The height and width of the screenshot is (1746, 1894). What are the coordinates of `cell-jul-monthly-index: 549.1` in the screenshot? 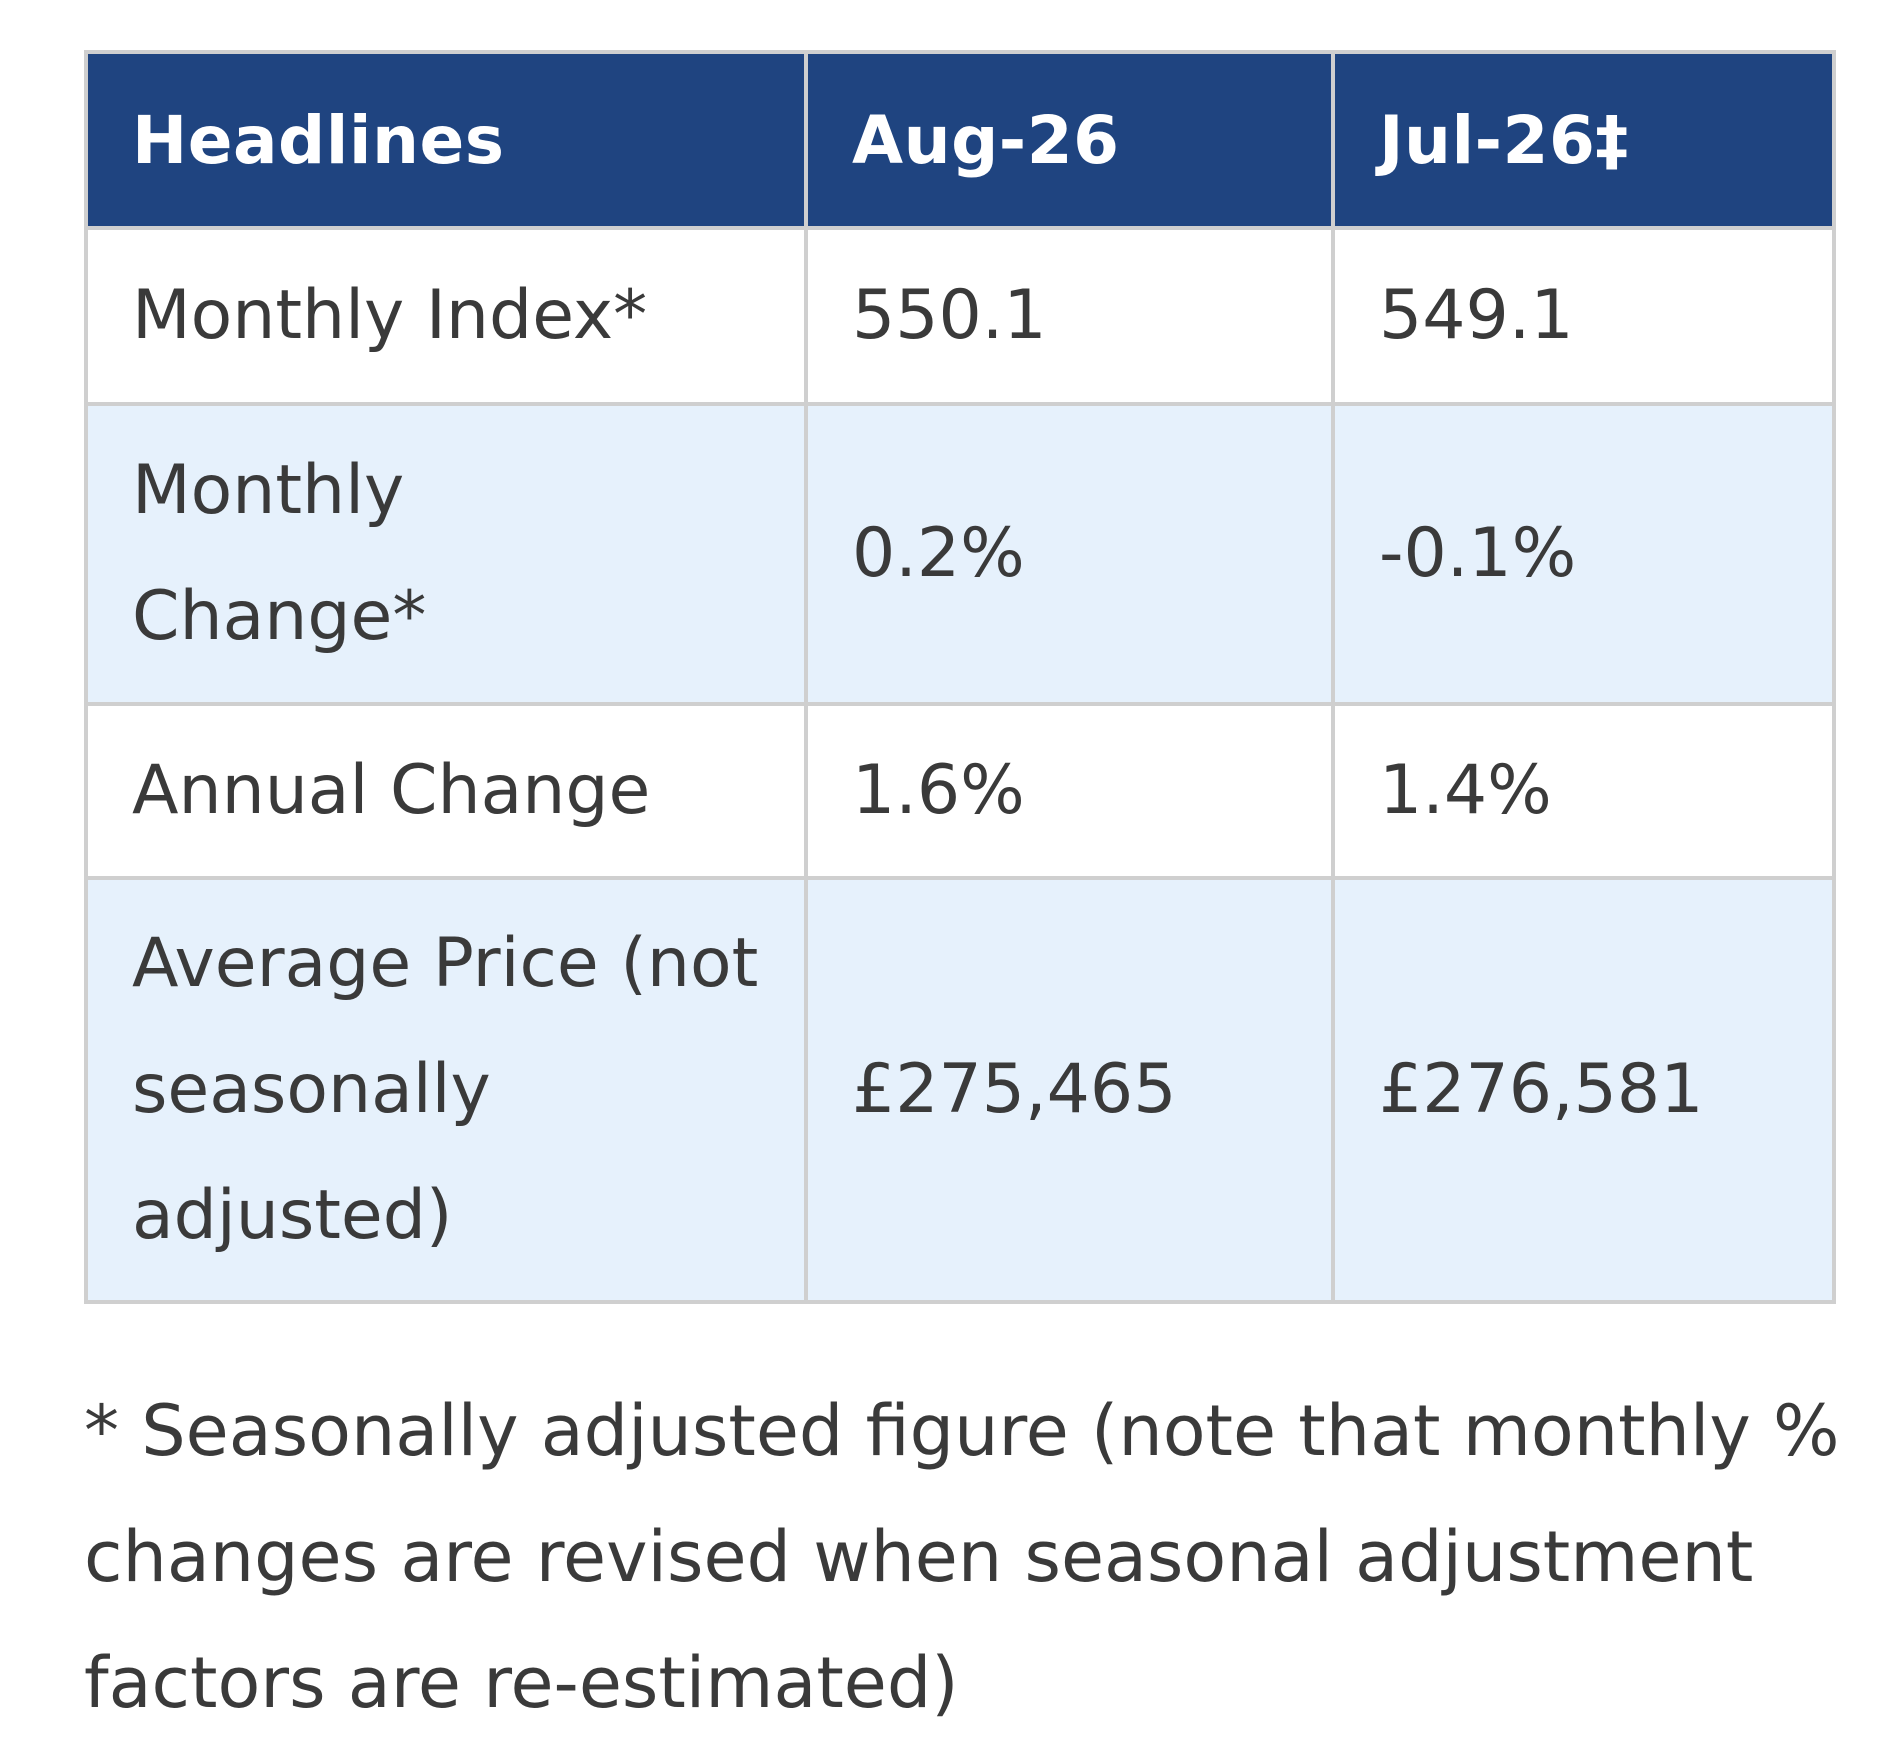 It's located at (1583, 316).